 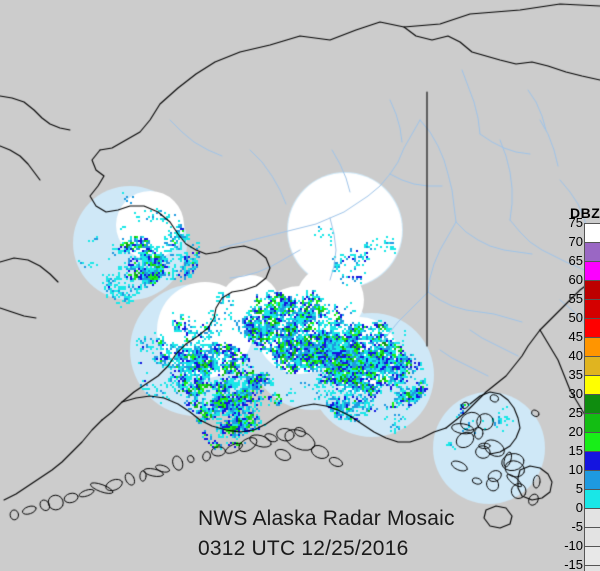 I want to click on scale-cell-70: 70, so click(x=584, y=248).